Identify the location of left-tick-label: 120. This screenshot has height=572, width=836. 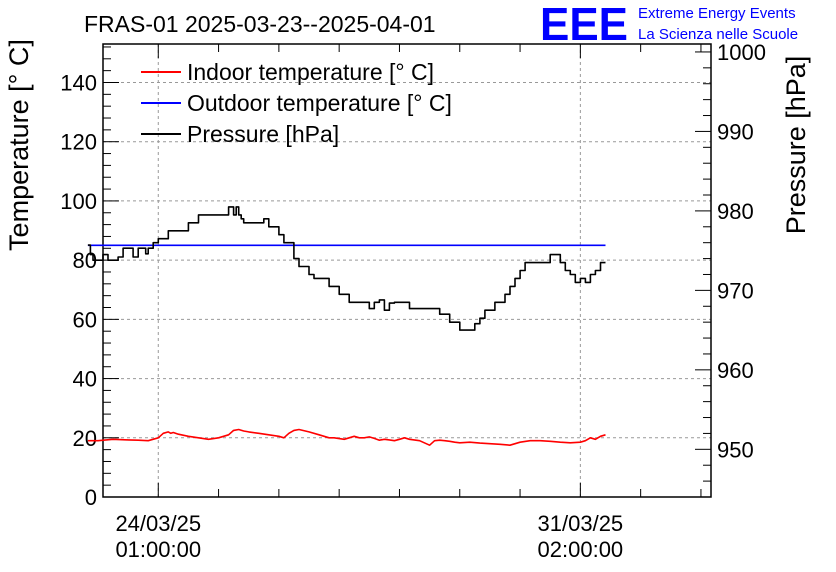
(78, 142).